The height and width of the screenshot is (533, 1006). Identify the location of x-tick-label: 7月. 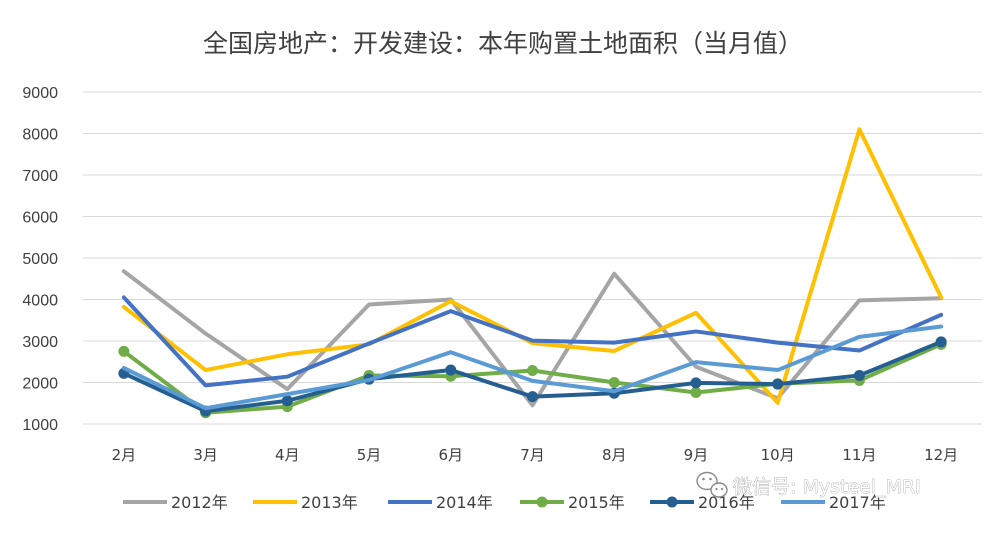
(532, 455).